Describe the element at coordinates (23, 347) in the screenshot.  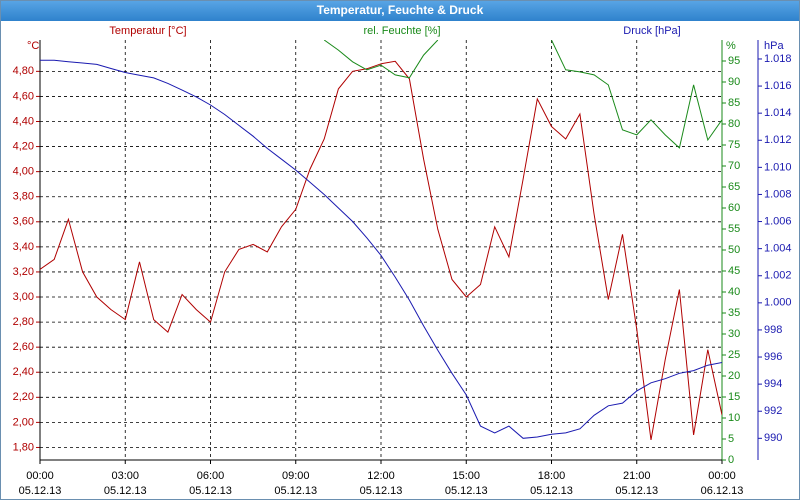
I see `y-tick-label: 2,60` at that location.